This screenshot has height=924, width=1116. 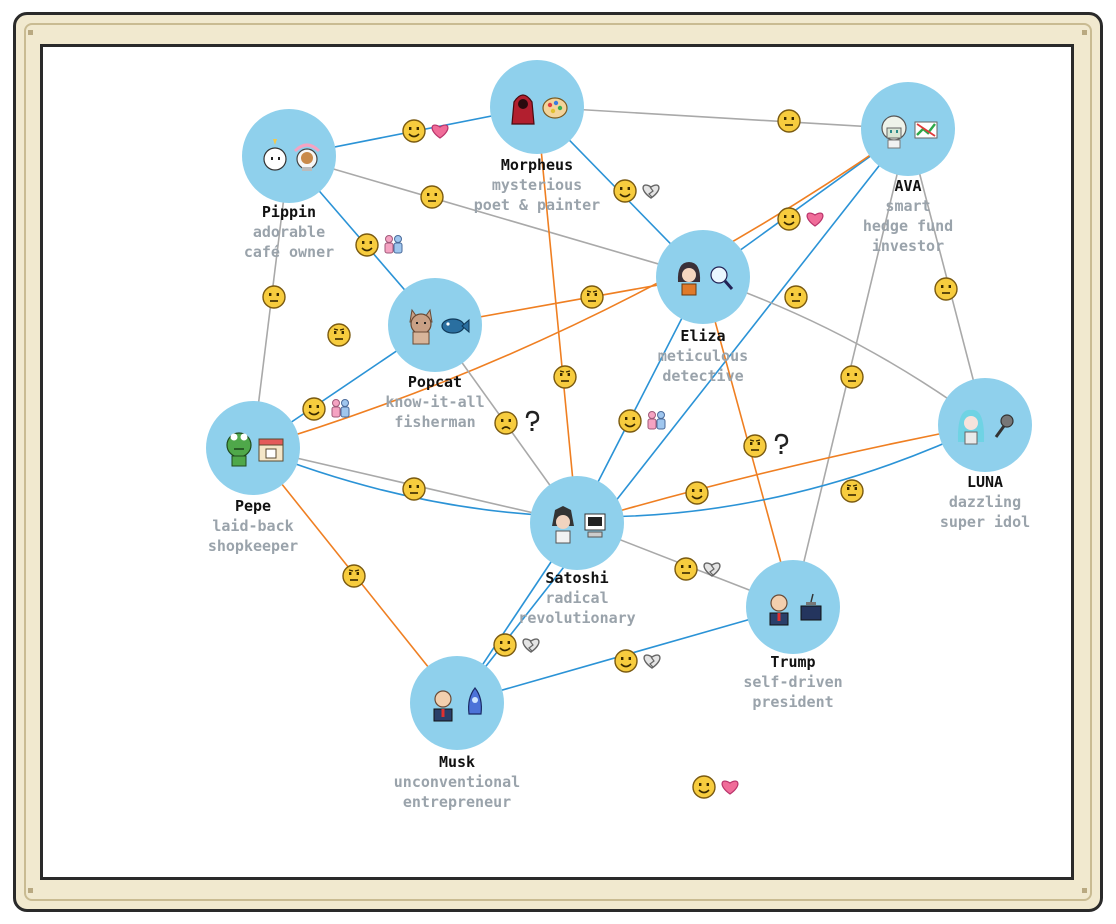 What do you see at coordinates (576, 618) in the screenshot?
I see `node-description: revolutionary` at bounding box center [576, 618].